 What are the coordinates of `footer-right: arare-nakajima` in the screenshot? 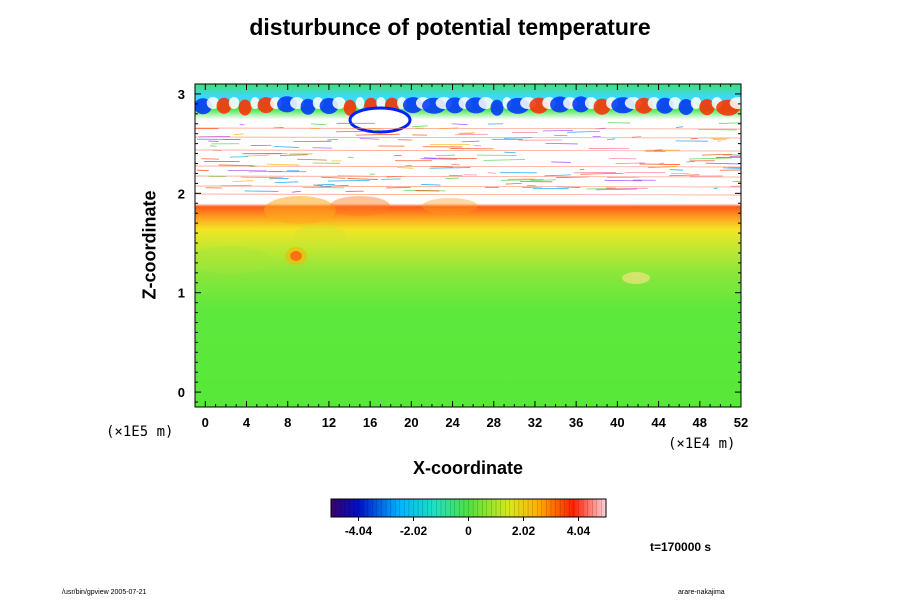 It's located at (701, 592).